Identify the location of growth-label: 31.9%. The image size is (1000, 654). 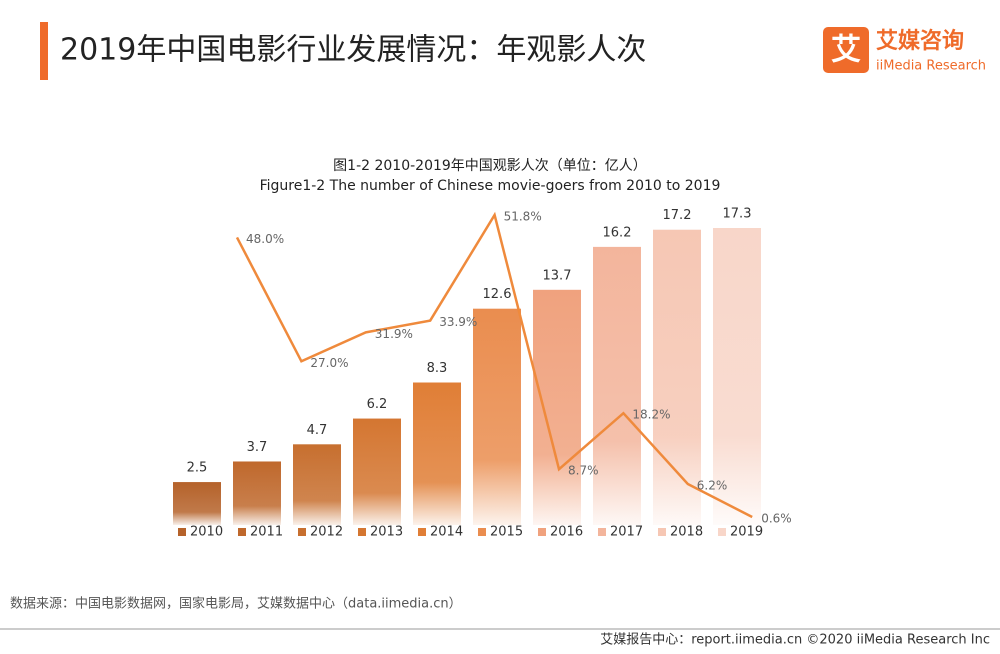
(394, 334).